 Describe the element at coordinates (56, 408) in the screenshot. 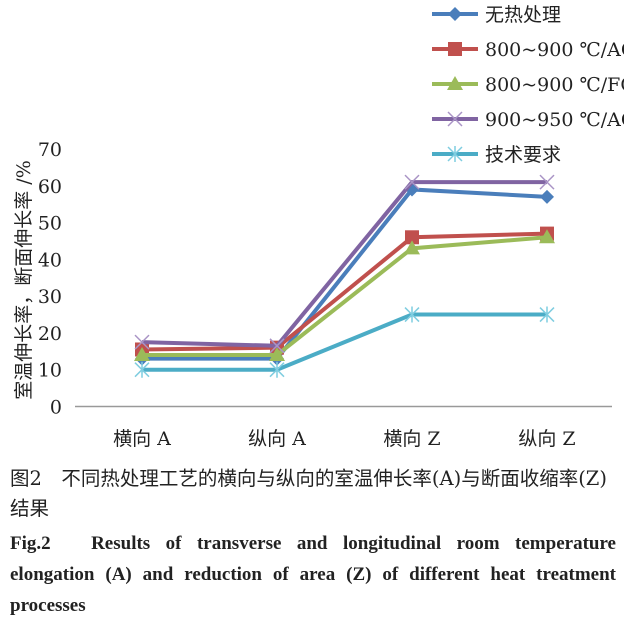

I see `y-tick-label: 0` at that location.